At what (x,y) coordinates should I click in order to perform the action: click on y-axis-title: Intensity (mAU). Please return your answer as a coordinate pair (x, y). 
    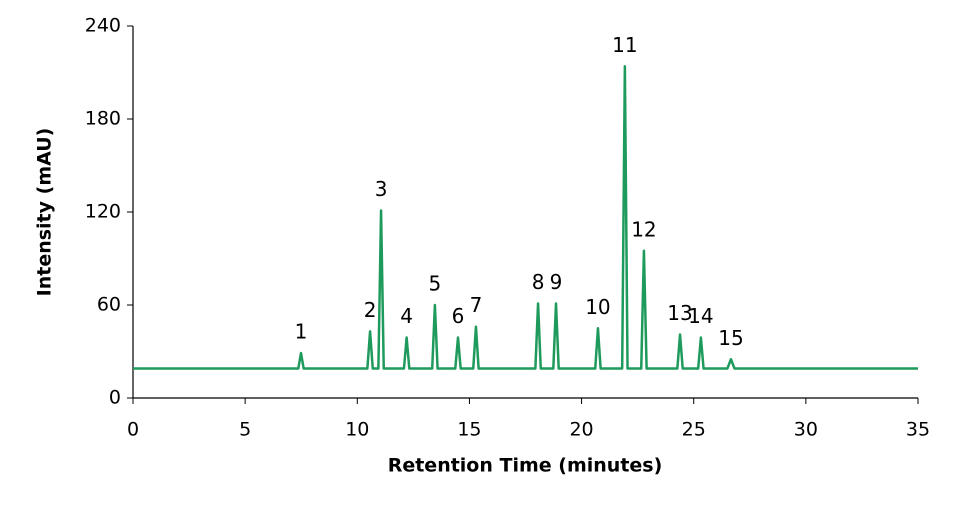
    Looking at the image, I should click on (45, 212).